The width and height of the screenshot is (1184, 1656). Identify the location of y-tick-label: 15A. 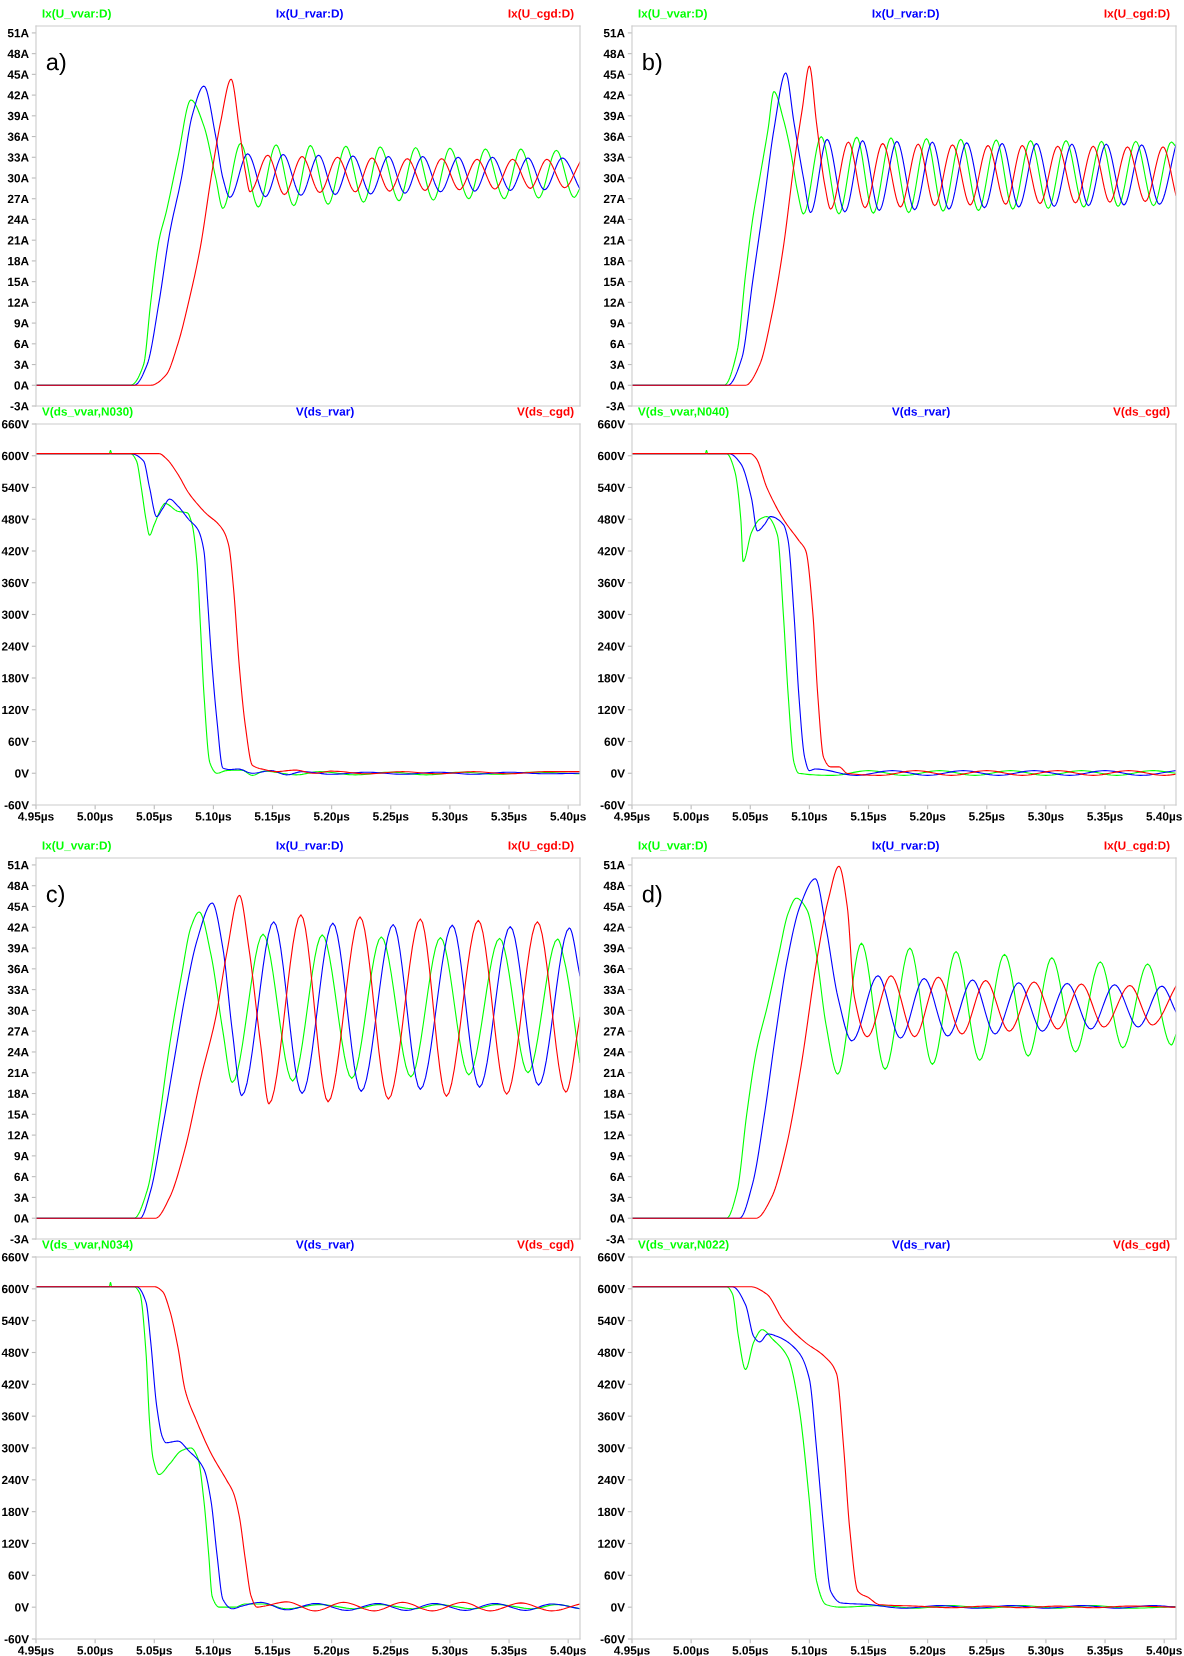
(614, 282).